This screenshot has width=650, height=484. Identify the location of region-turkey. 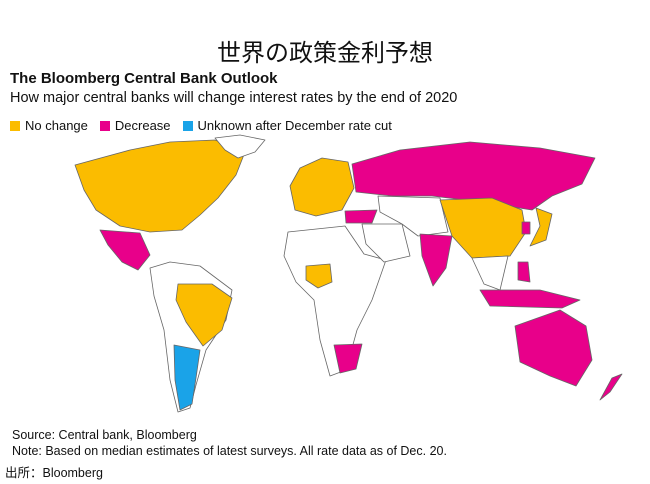
(361, 216).